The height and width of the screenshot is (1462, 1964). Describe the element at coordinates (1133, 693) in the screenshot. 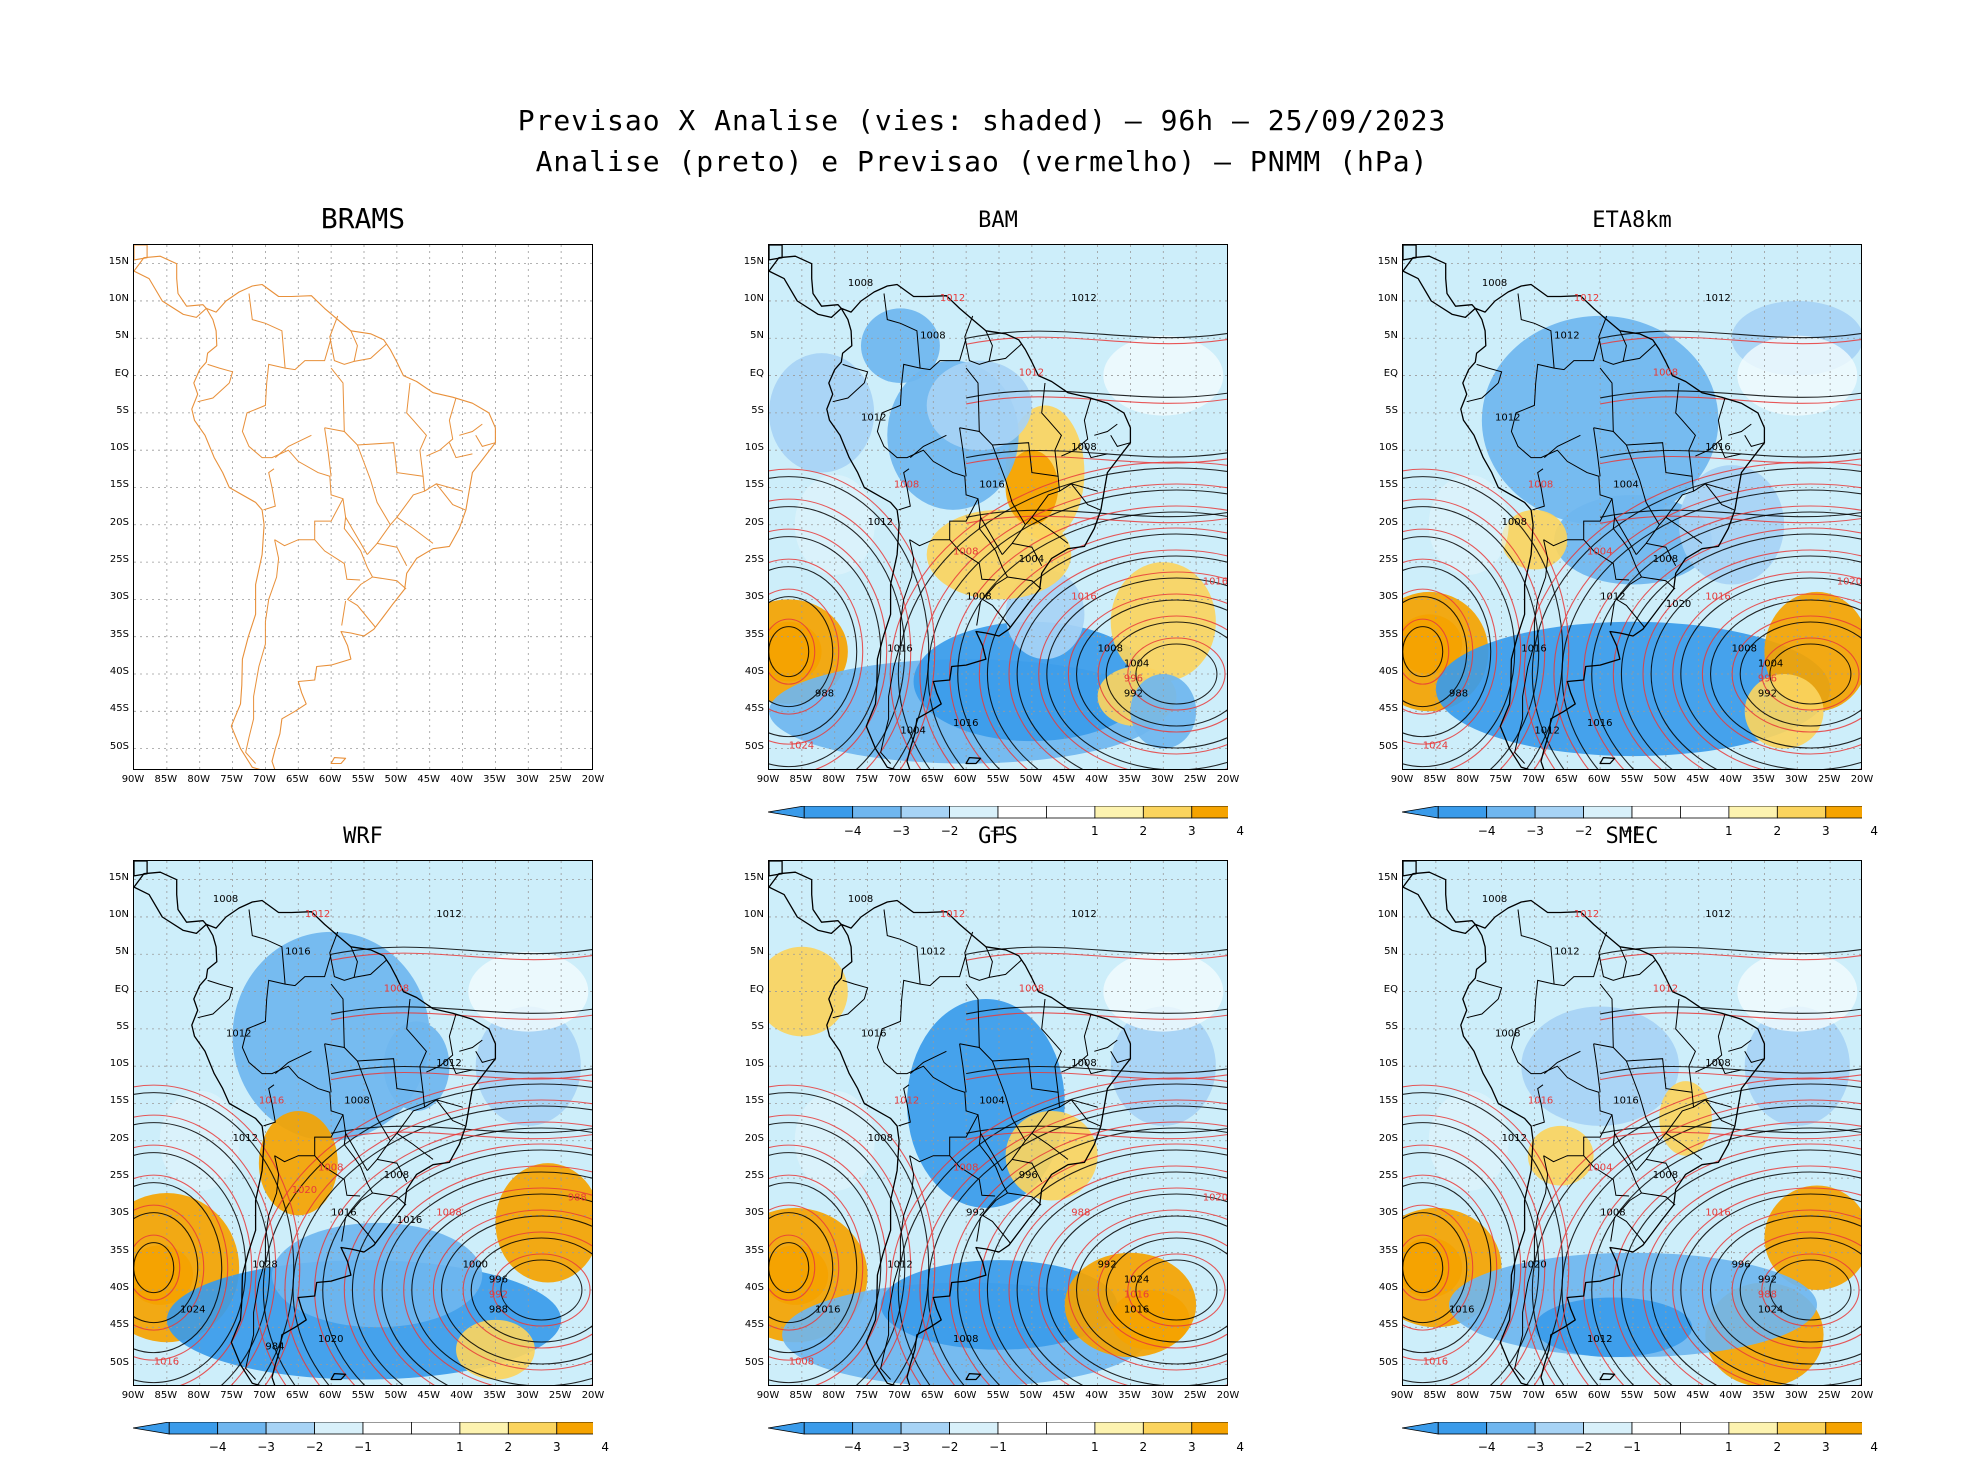

I see `isobar-label: 992` at that location.